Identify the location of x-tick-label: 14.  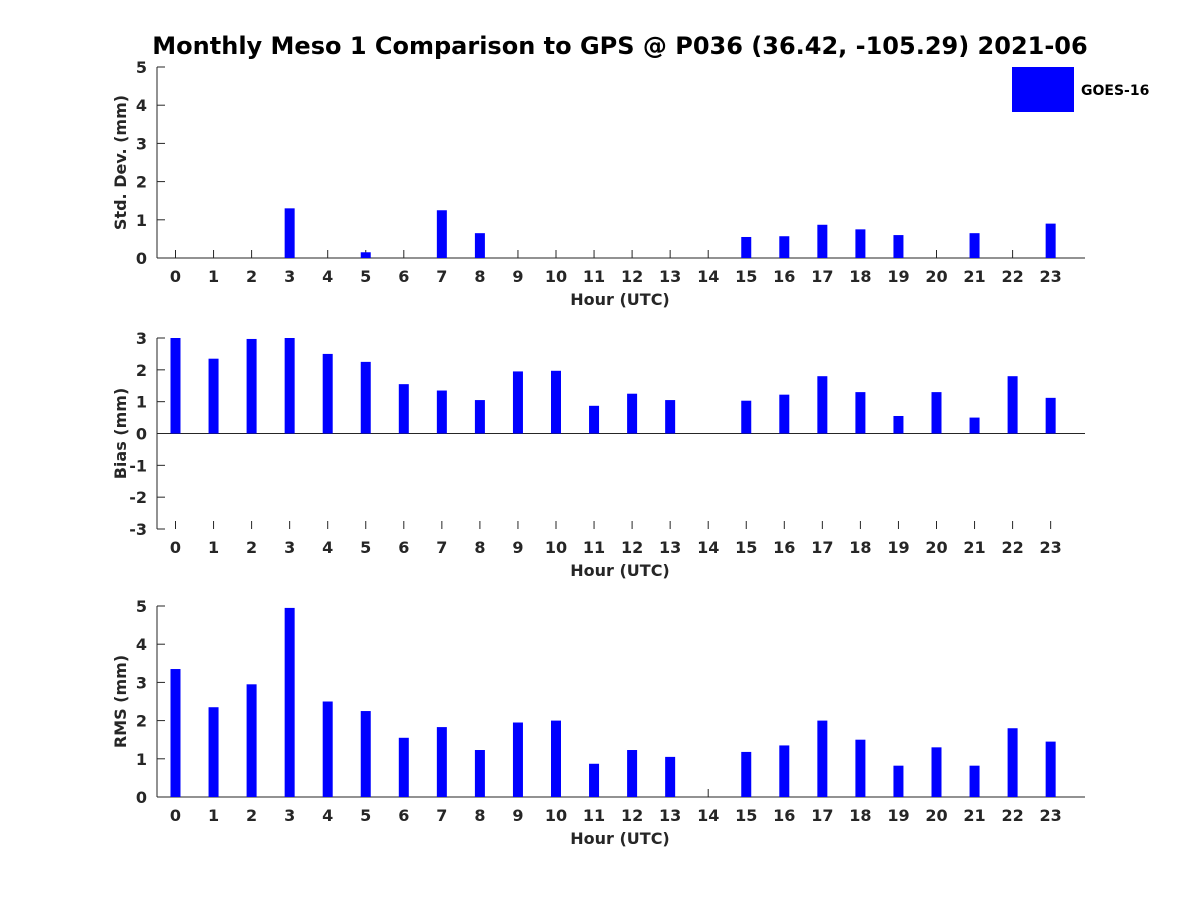
(708, 547).